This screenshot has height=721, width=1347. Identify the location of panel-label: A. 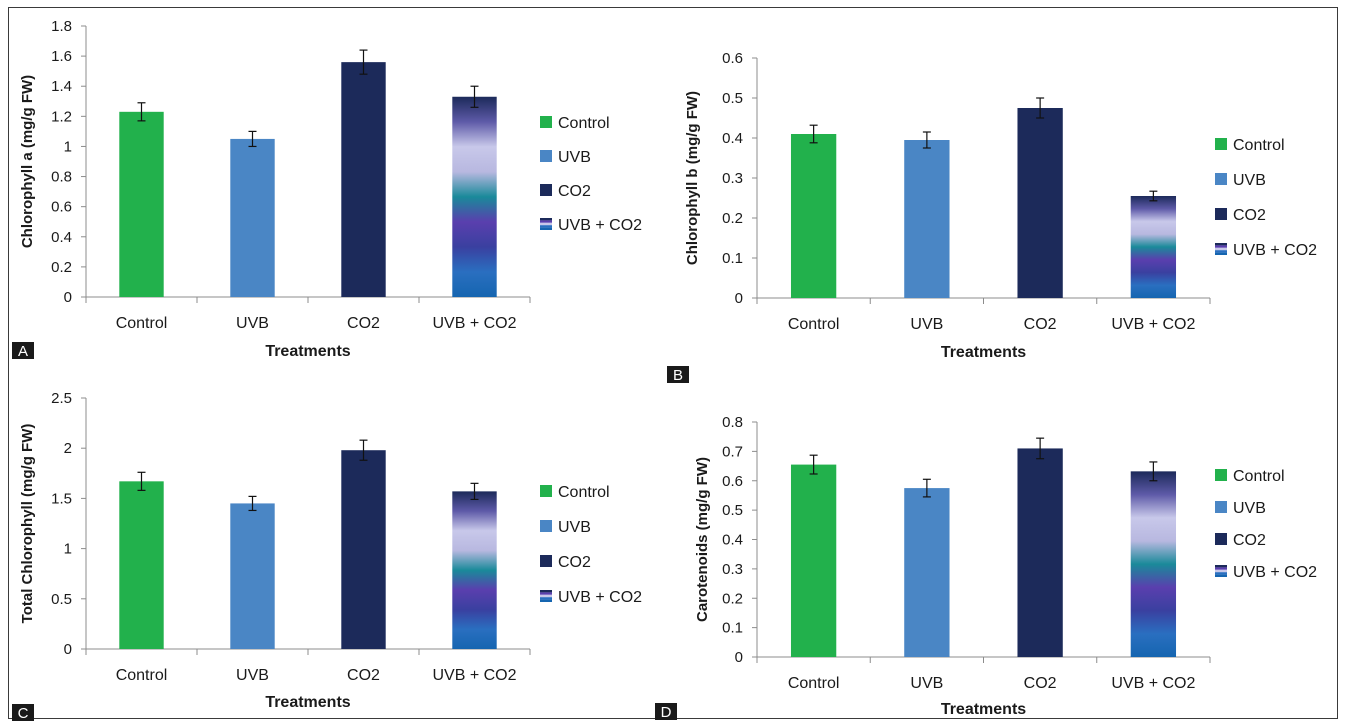
(23, 351).